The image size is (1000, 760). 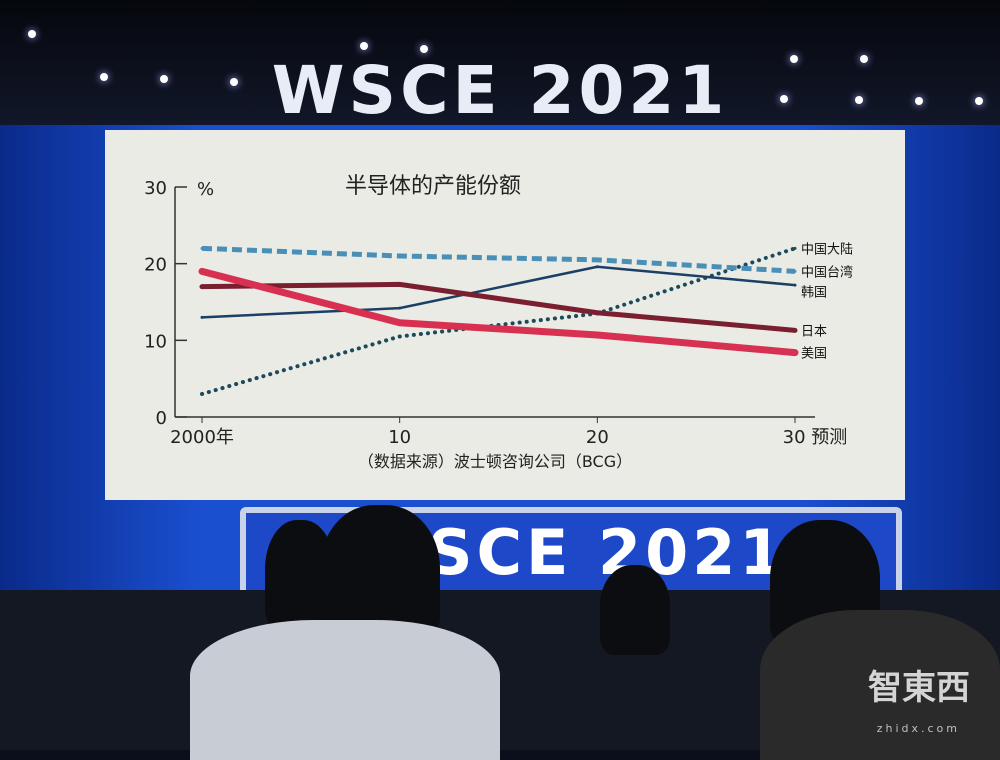 I want to click on y-tick-label: 10, so click(x=155, y=341).